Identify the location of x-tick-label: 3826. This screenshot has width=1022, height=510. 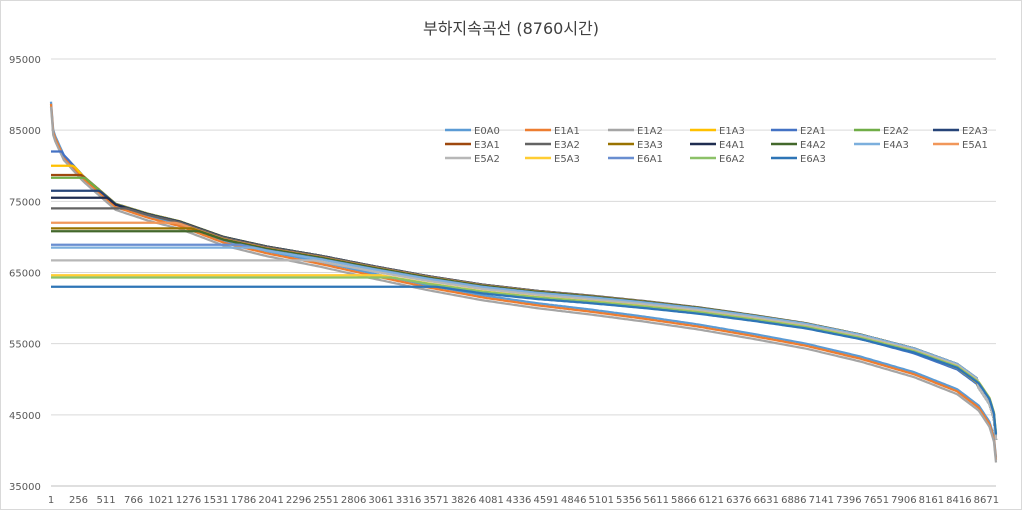
(463, 500).